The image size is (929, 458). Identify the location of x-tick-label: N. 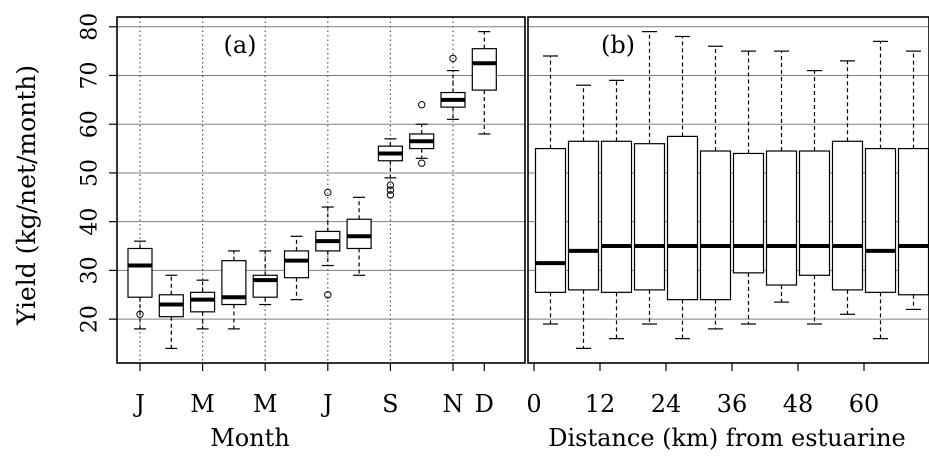
(453, 404).